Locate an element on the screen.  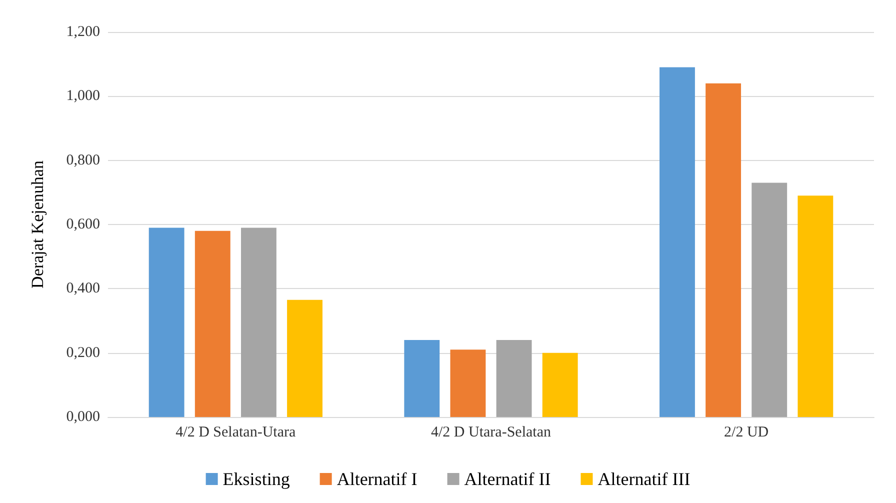
legend-label: Eksisting is located at coordinates (256, 479).